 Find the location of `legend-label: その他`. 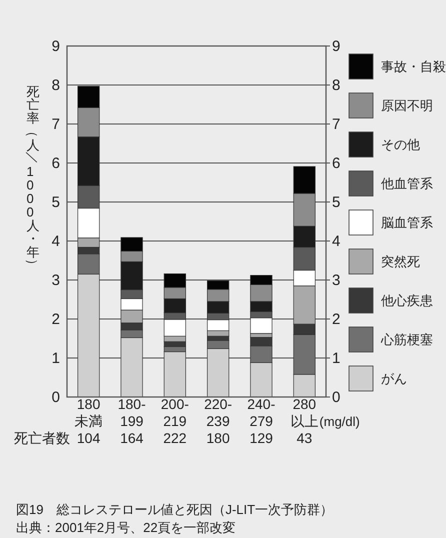

legend-label: その他 is located at coordinates (400, 144).